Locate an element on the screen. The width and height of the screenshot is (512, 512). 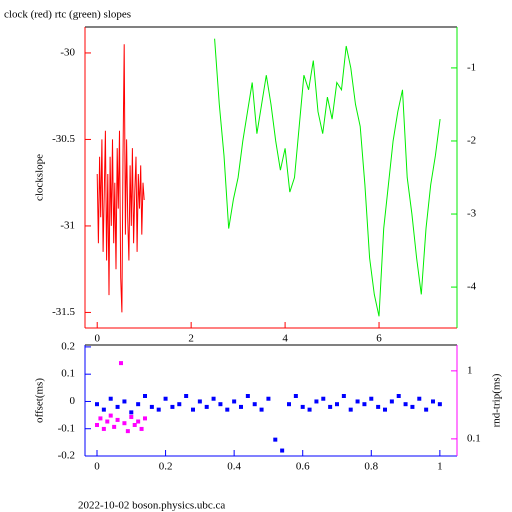
y-tick-label: 0 is located at coordinates (73, 401).